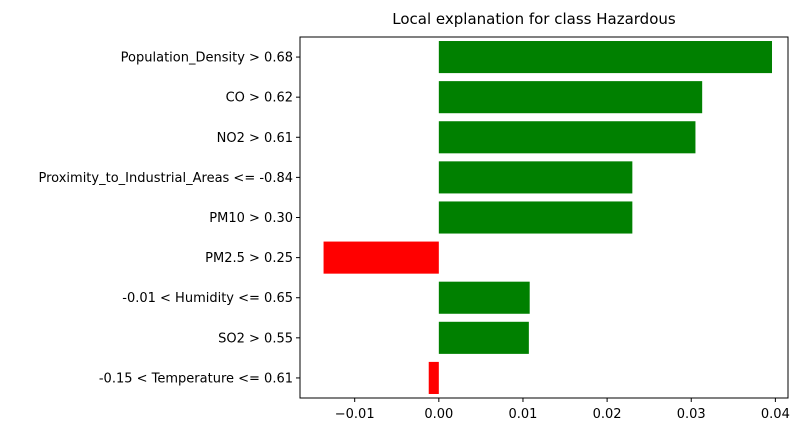  Describe the element at coordinates (255, 138) in the screenshot. I see `y-tick-label: NO2 > 0.61` at that location.